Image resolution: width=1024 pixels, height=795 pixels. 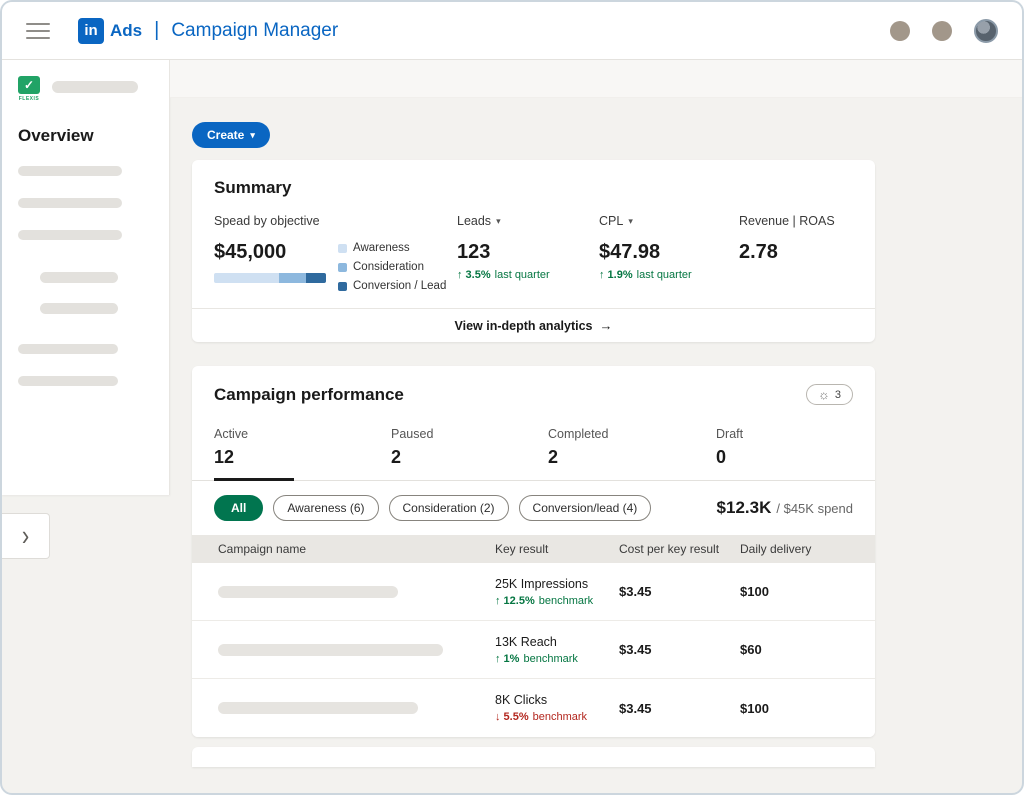 What do you see at coordinates (448, 508) in the screenshot?
I see `filter-consideration: Consideration (2)` at bounding box center [448, 508].